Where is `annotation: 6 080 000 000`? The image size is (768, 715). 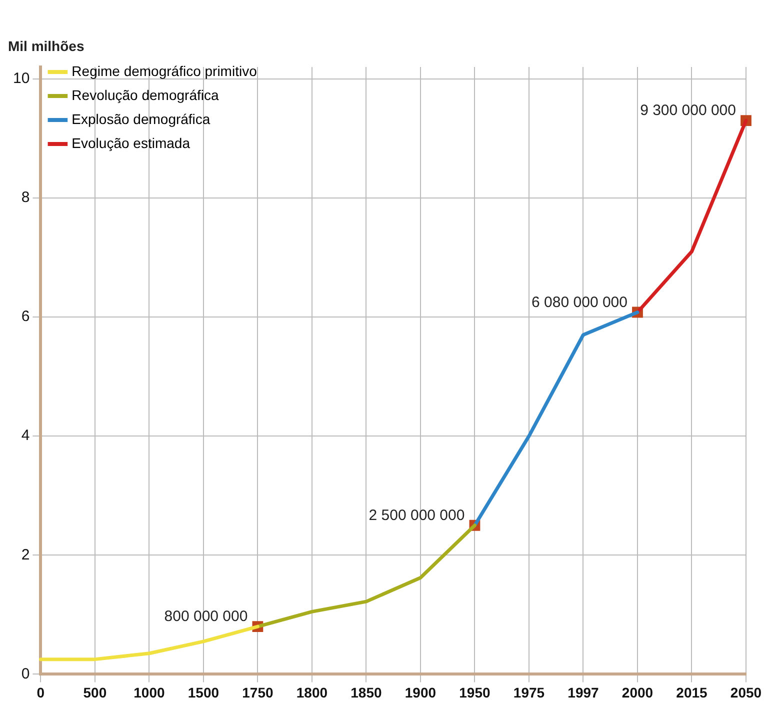 annotation: 6 080 000 000 is located at coordinates (580, 302).